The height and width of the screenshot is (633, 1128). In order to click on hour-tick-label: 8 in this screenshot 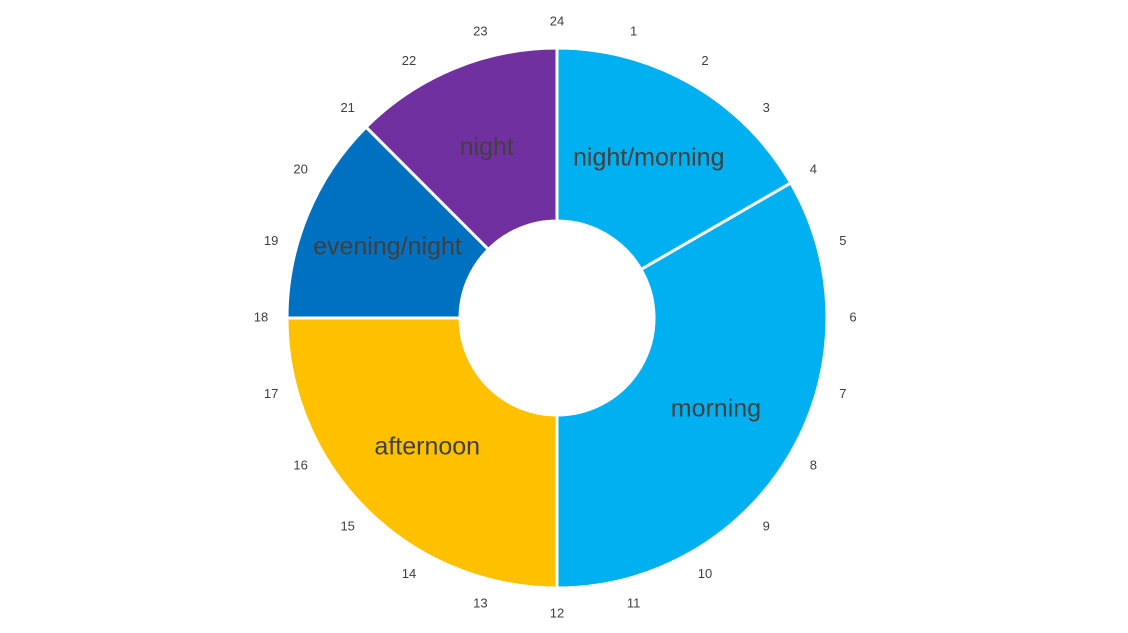, I will do `click(813, 464)`.